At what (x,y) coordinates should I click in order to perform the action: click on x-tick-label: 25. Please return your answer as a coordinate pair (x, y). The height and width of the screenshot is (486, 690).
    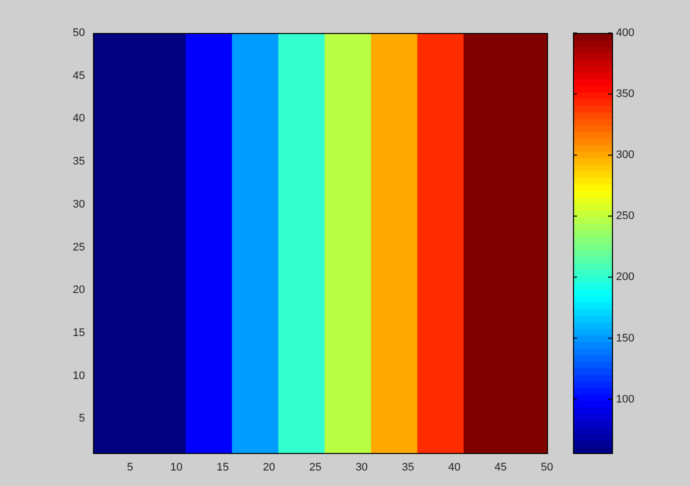
    Looking at the image, I should click on (315, 468).